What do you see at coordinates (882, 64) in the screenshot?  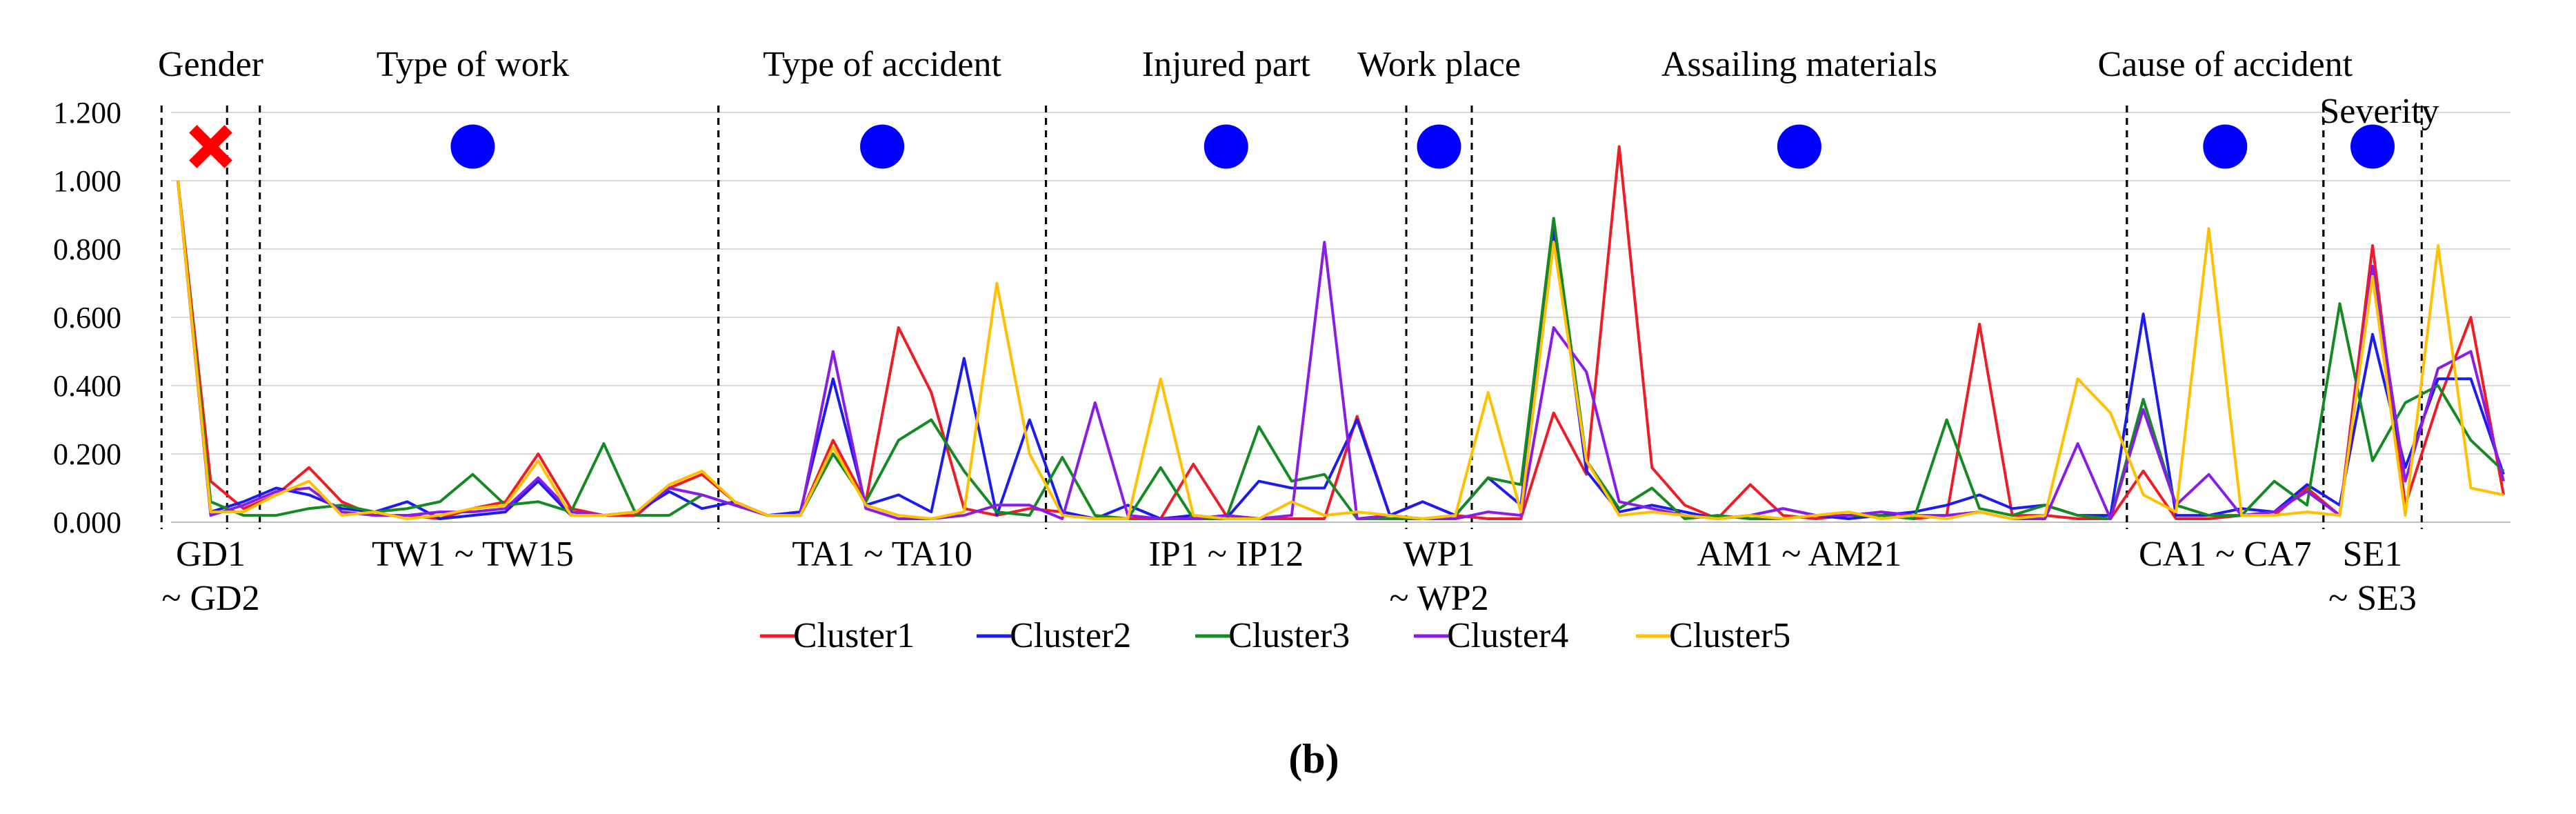 I see `group-label: Type of accident` at bounding box center [882, 64].